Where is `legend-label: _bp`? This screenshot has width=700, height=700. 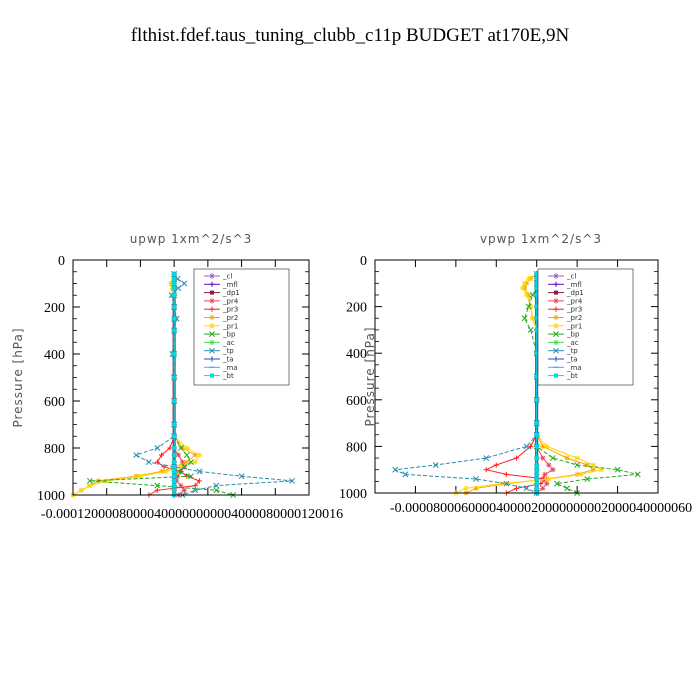 legend-label: _bp is located at coordinates (573, 335).